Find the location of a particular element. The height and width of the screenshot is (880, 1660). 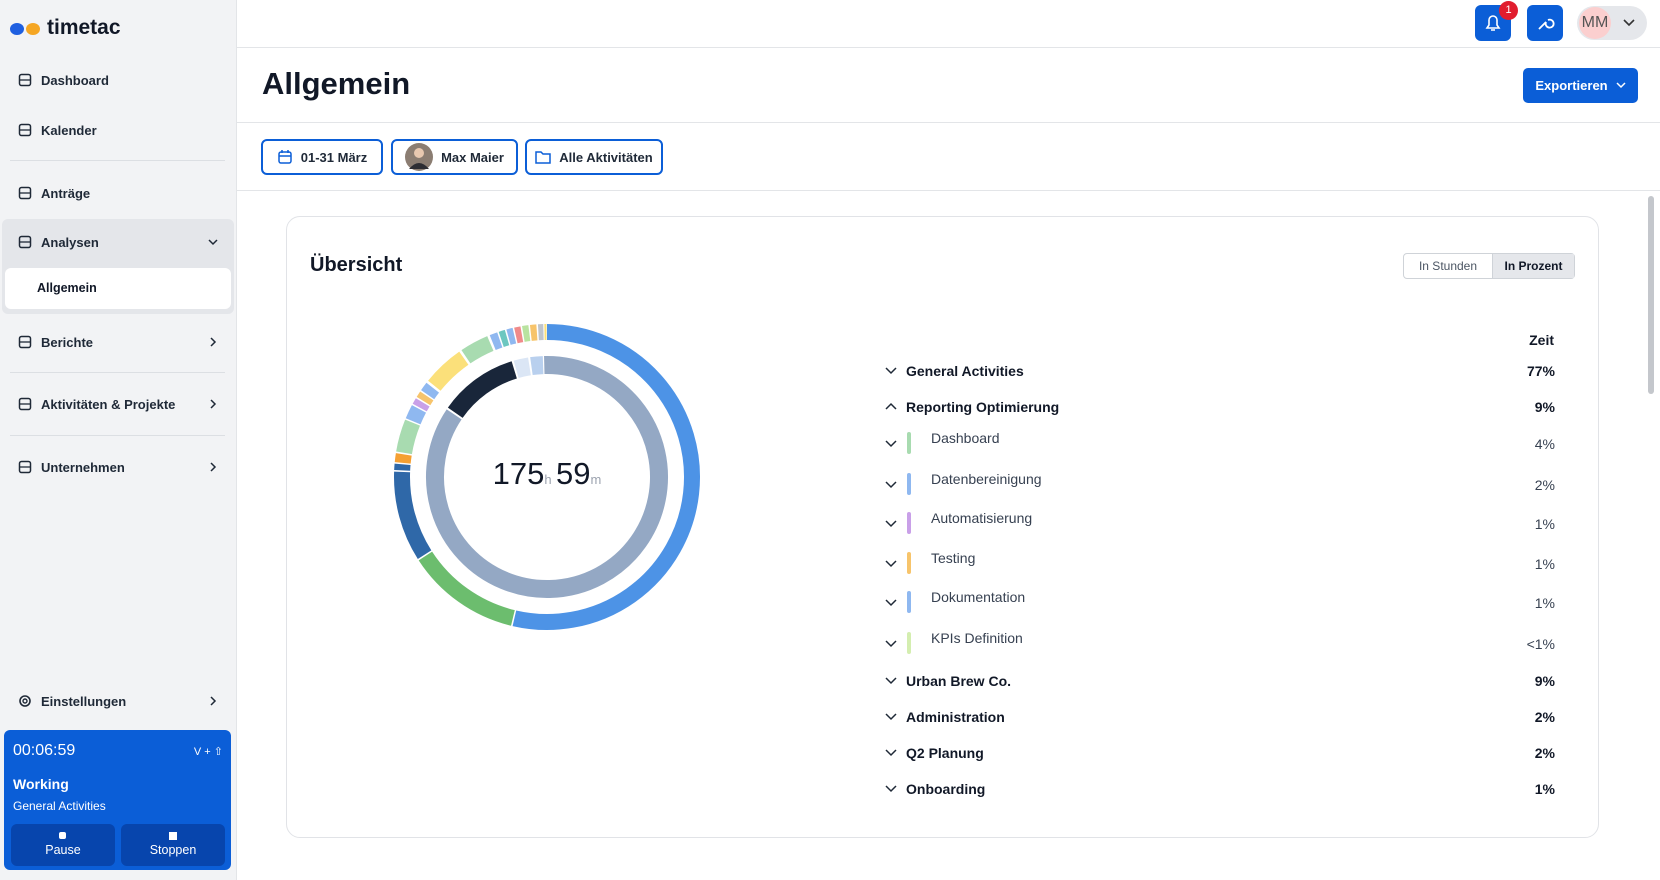

nav-label: Analysen is located at coordinates (70, 242).